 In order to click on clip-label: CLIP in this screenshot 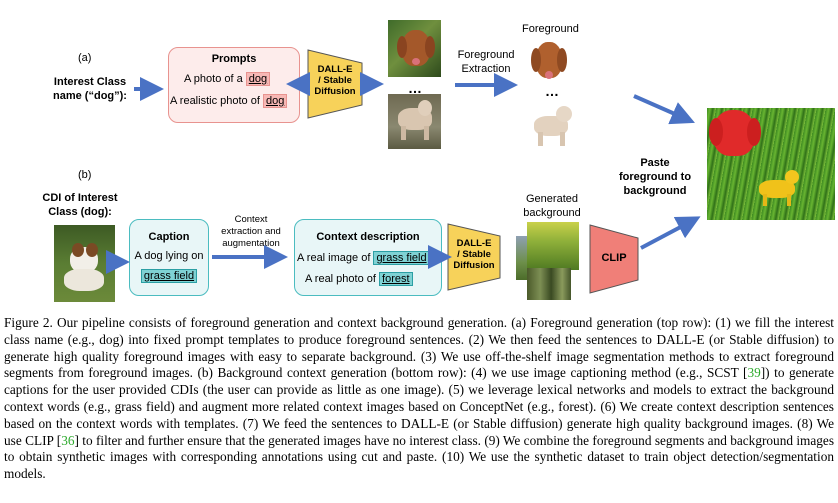, I will do `click(614, 258)`.